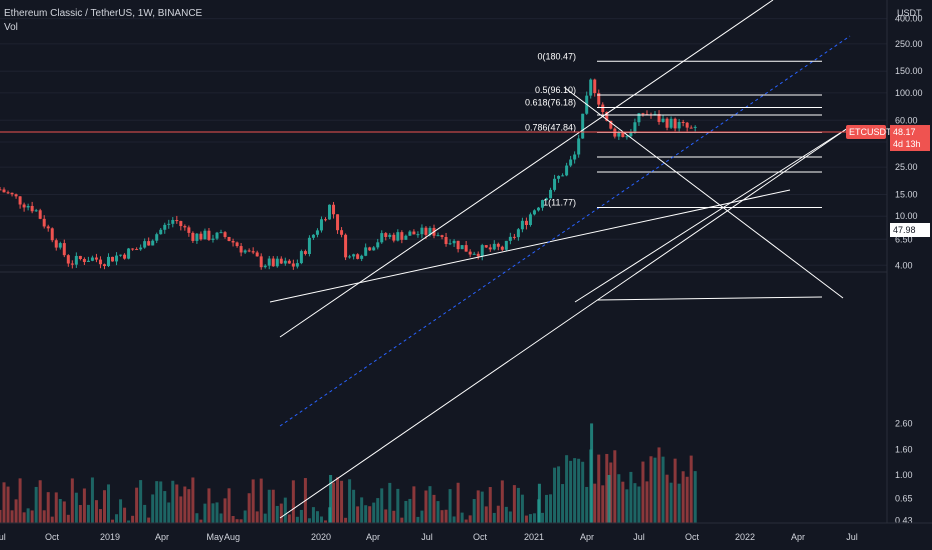 This screenshot has height=550, width=932. I want to click on y-tick-label: 150.00, so click(909, 71).